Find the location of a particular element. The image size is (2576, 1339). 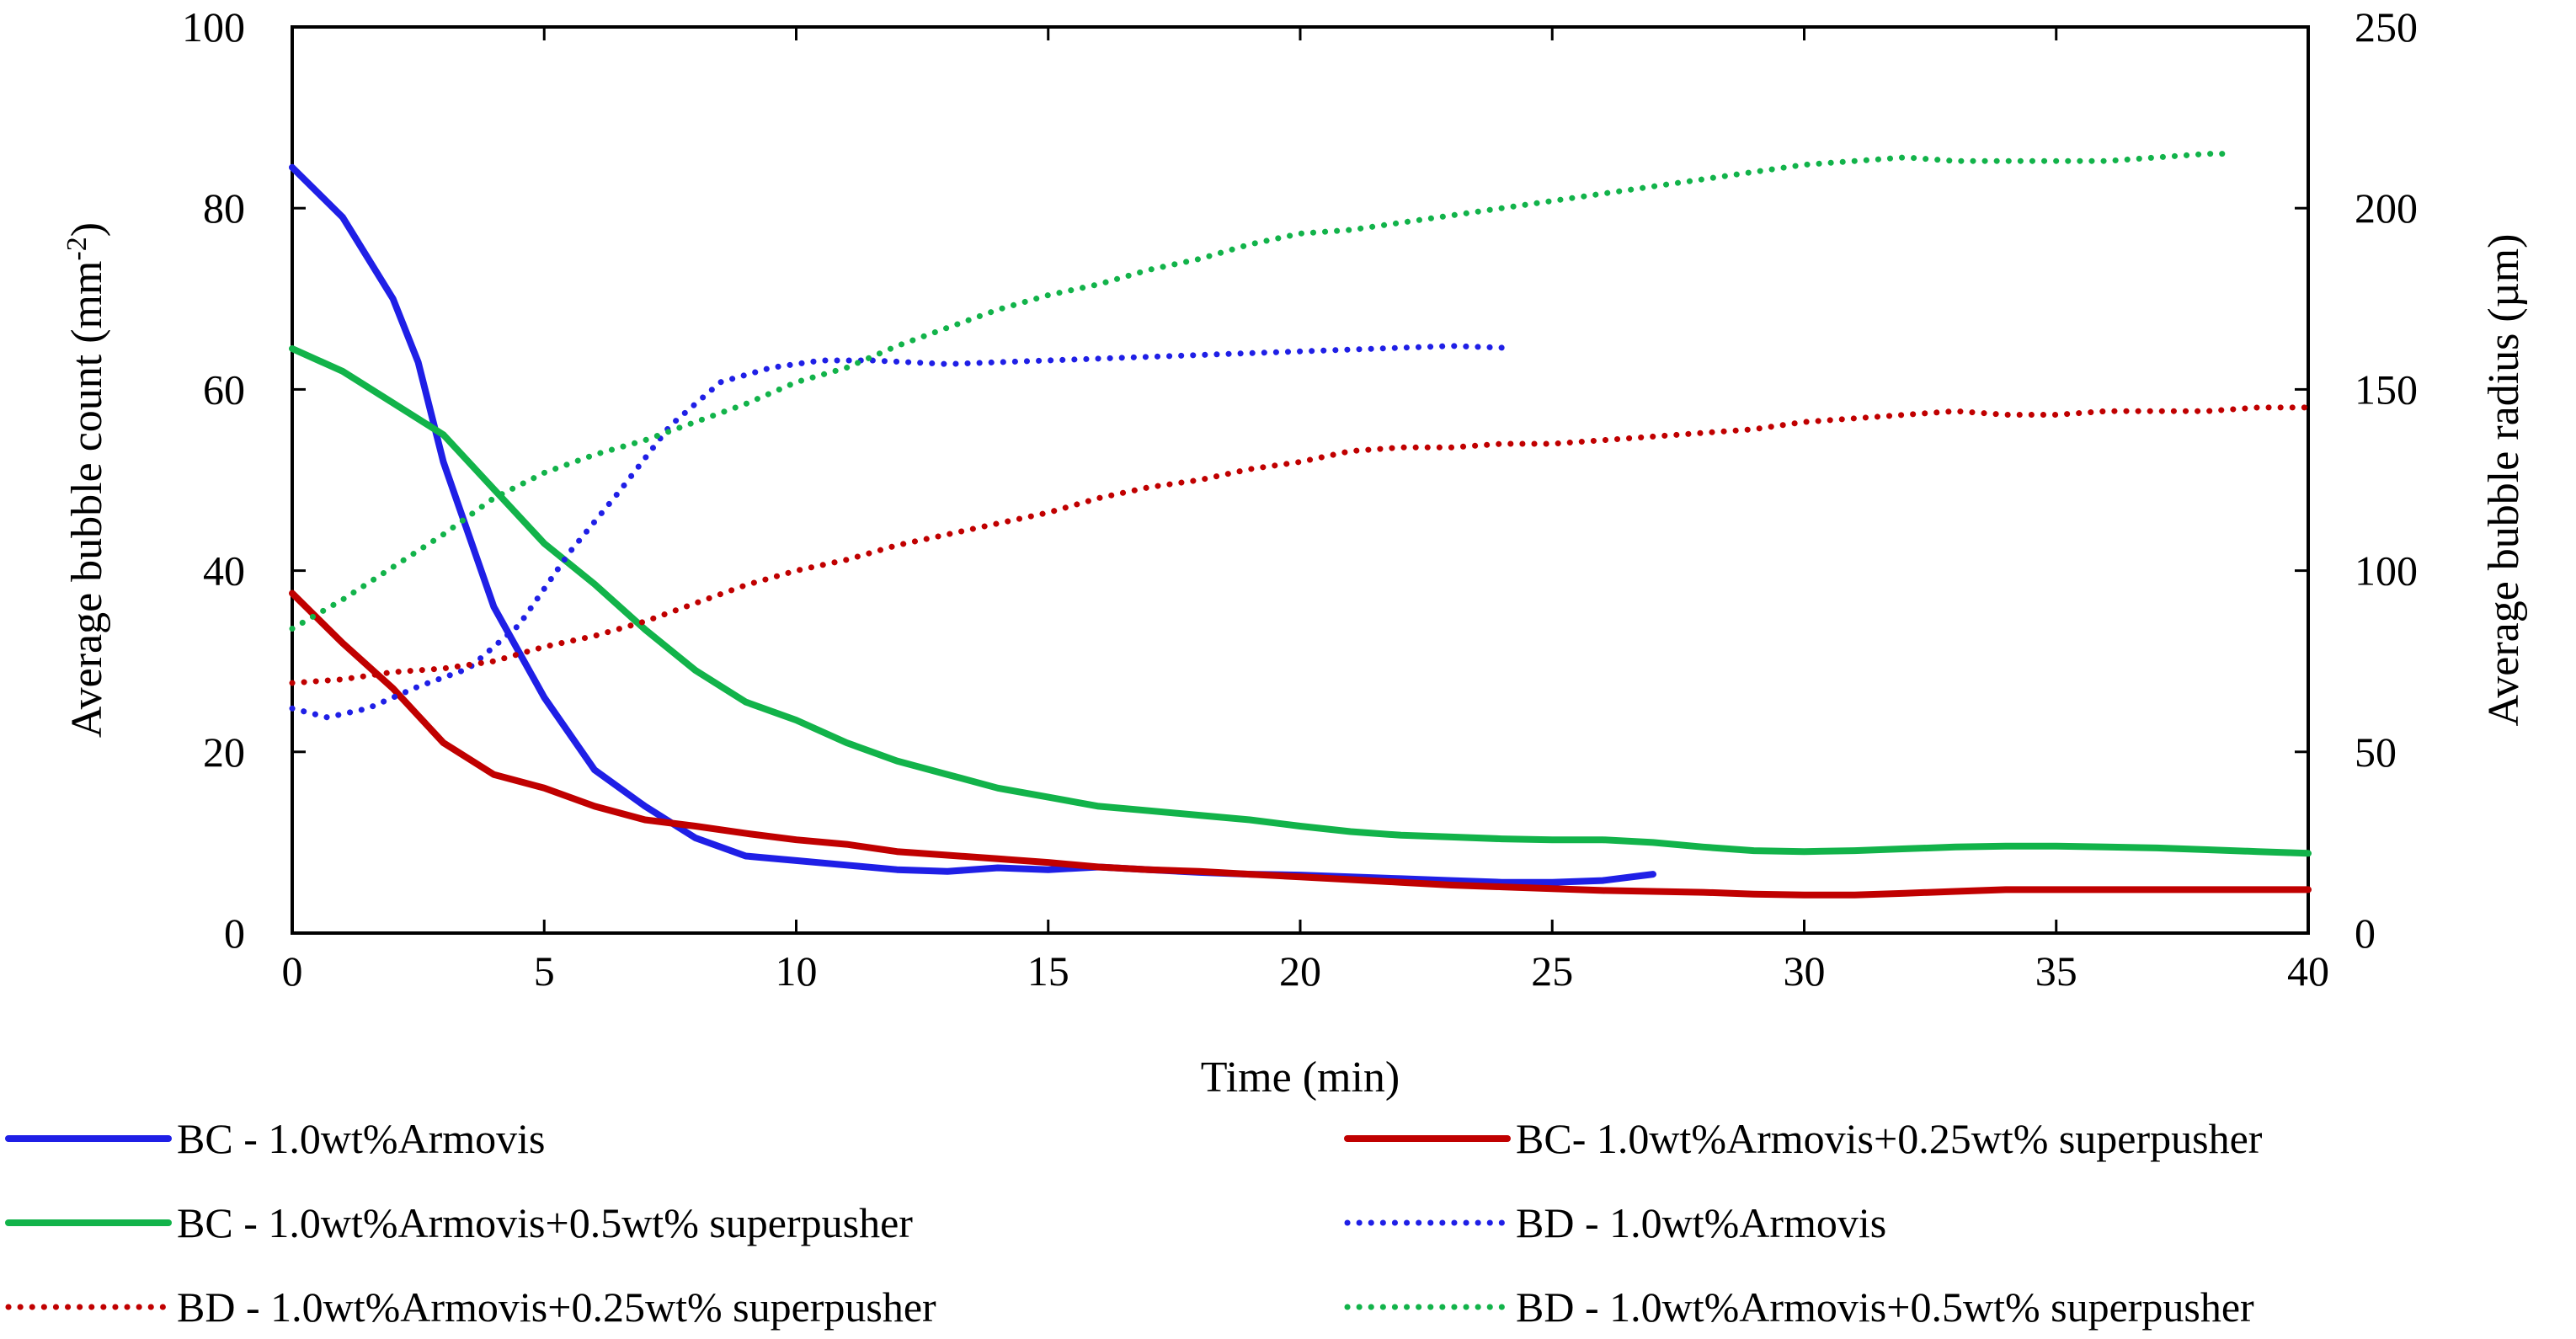

y-right-tick-label: 0 is located at coordinates (2365, 934).